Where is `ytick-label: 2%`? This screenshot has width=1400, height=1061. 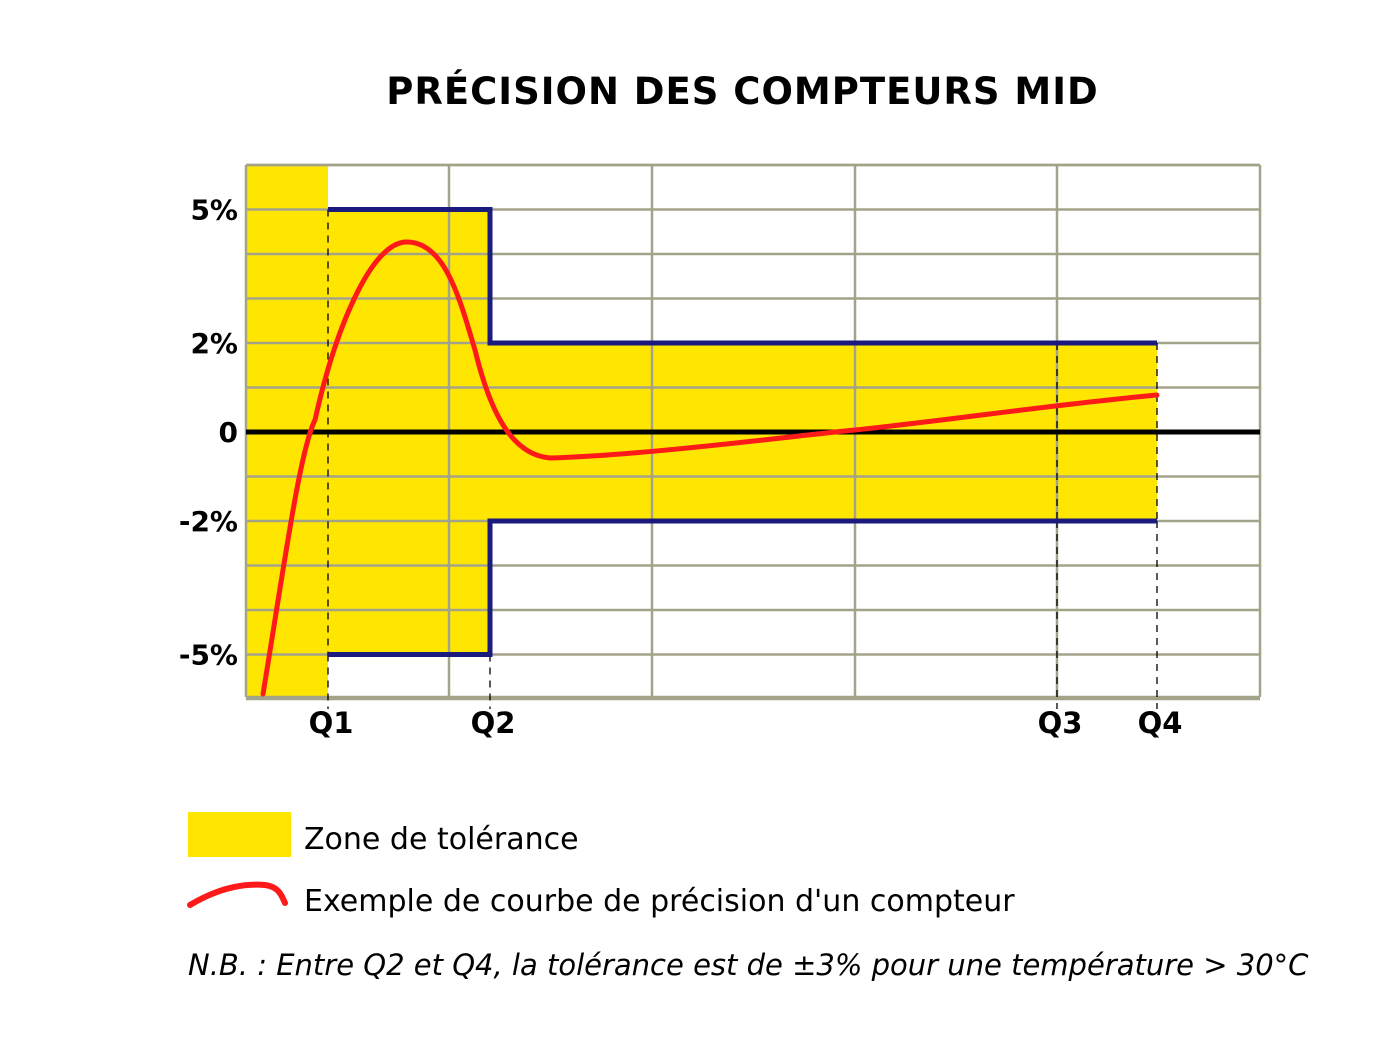 ytick-label: 2% is located at coordinates (214, 343).